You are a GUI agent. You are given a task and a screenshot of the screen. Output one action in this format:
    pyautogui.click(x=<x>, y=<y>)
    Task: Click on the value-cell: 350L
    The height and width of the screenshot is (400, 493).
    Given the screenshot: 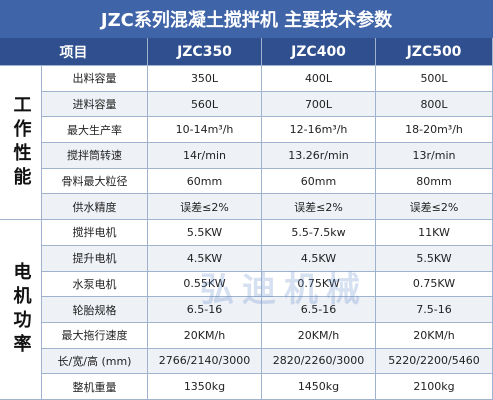 What is the action you would take?
    pyautogui.click(x=205, y=79)
    